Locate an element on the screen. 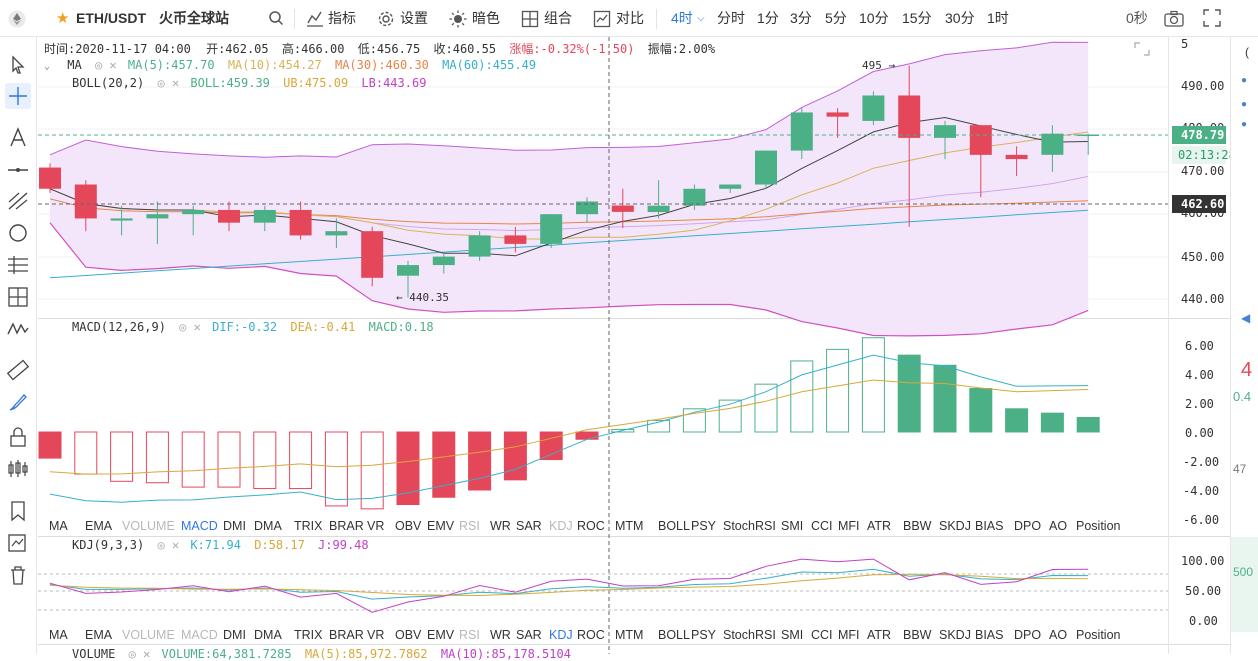 This screenshot has height=661, width=1258. indicator-tab-ao: AO is located at coordinates (1058, 526).